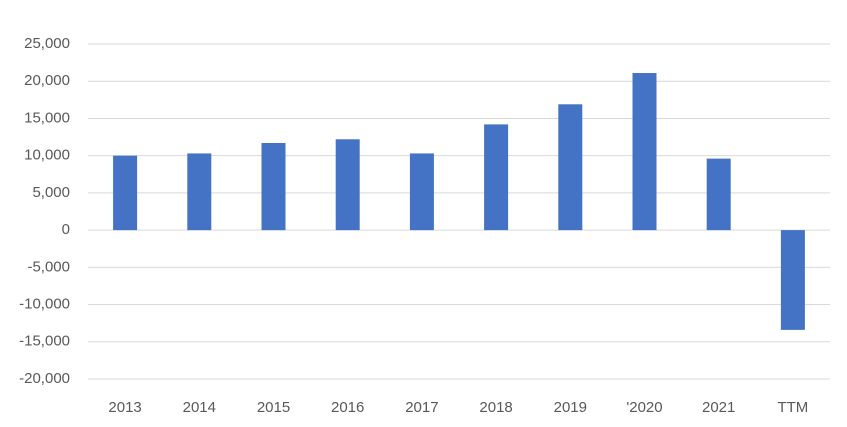 The image size is (847, 427). I want to click on y-tick-label: 15,000, so click(47, 117).